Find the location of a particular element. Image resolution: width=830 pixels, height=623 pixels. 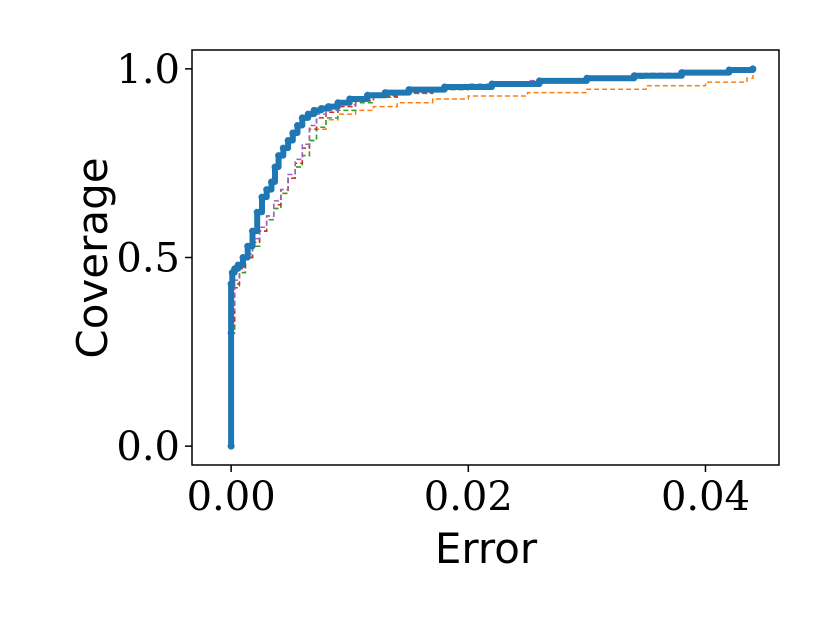

x-tick-label: 0.00 is located at coordinates (231, 497).